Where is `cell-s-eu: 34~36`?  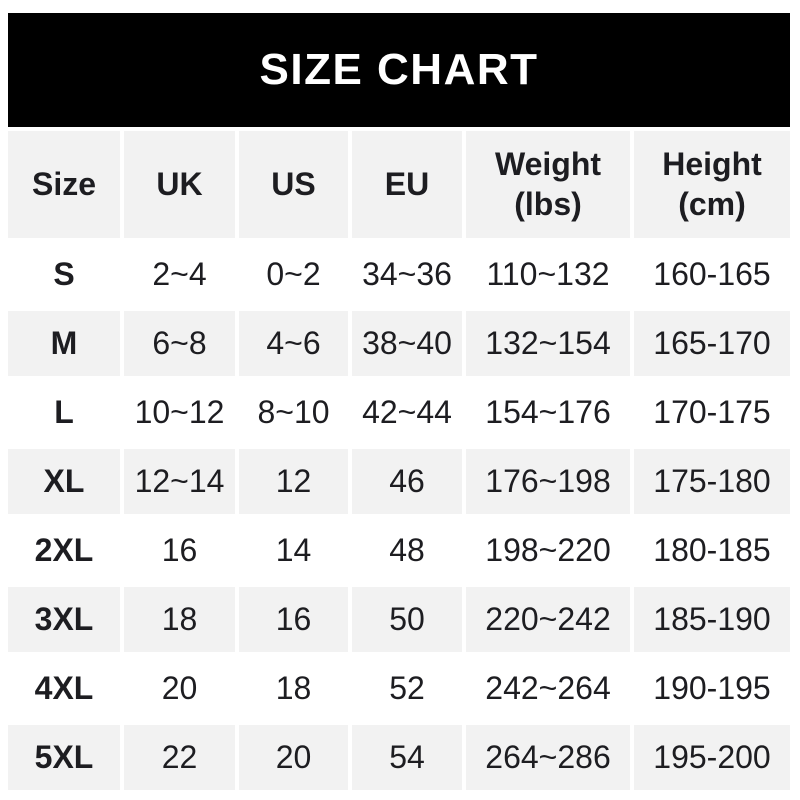 cell-s-eu: 34~36 is located at coordinates (407, 274).